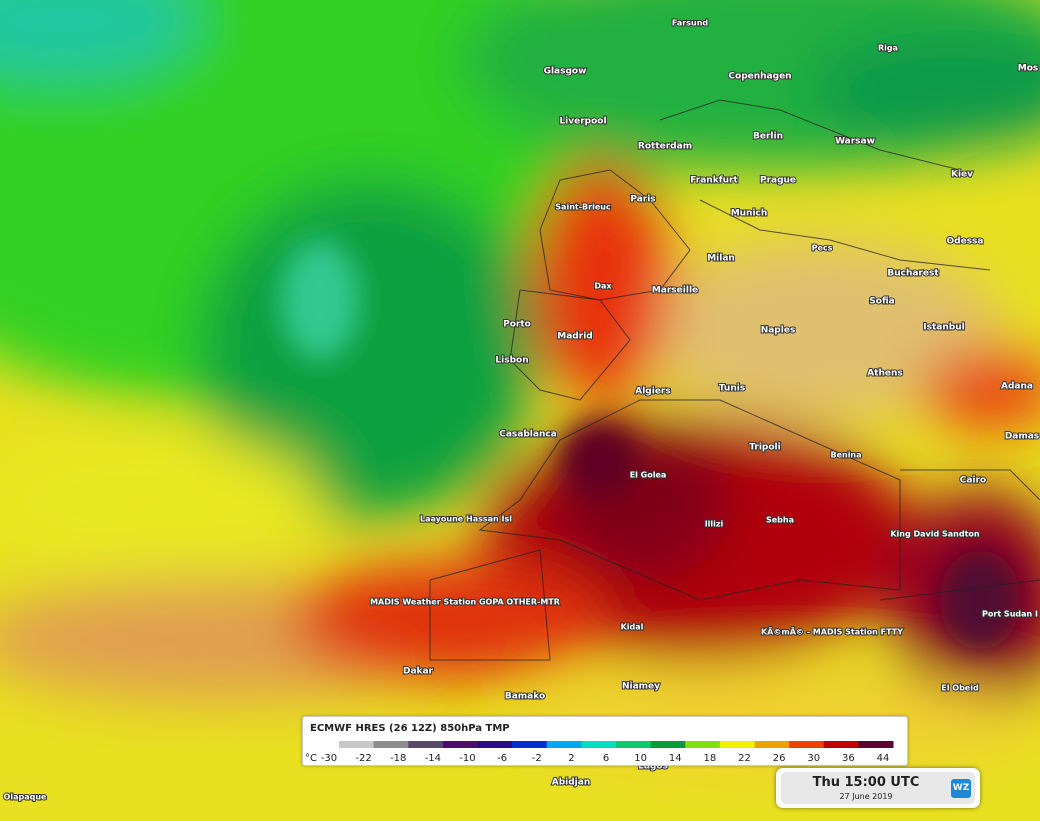 The width and height of the screenshot is (1040, 821). Describe the element at coordinates (888, 48) in the screenshot. I see `city-label: Riga` at that location.